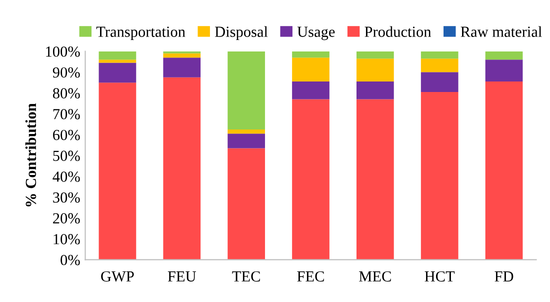 The width and height of the screenshot is (550, 302). What do you see at coordinates (439, 276) in the screenshot?
I see `x-tick-label: HCT` at bounding box center [439, 276].